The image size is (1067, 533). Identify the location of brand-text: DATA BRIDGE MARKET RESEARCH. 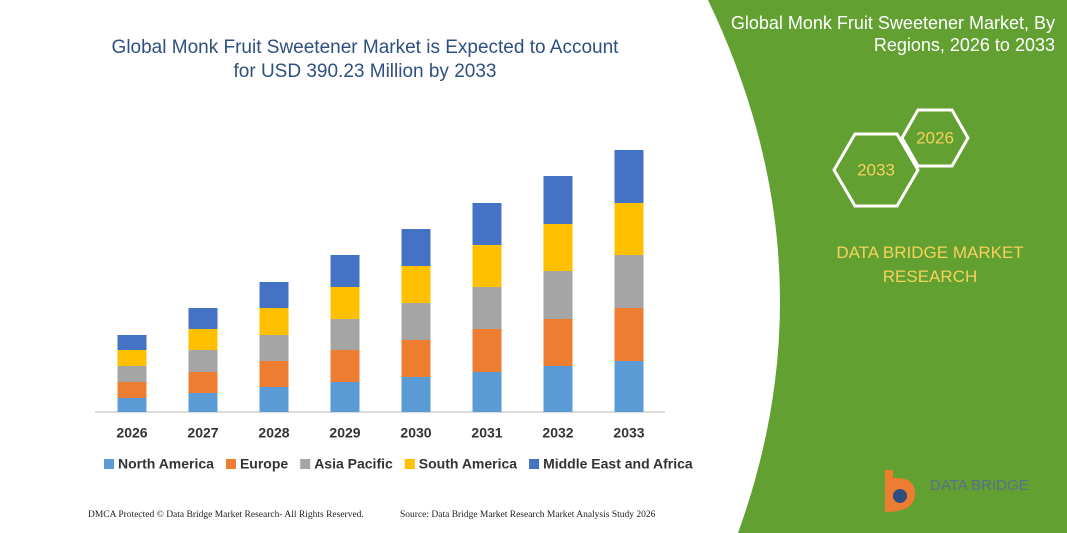
(930, 264).